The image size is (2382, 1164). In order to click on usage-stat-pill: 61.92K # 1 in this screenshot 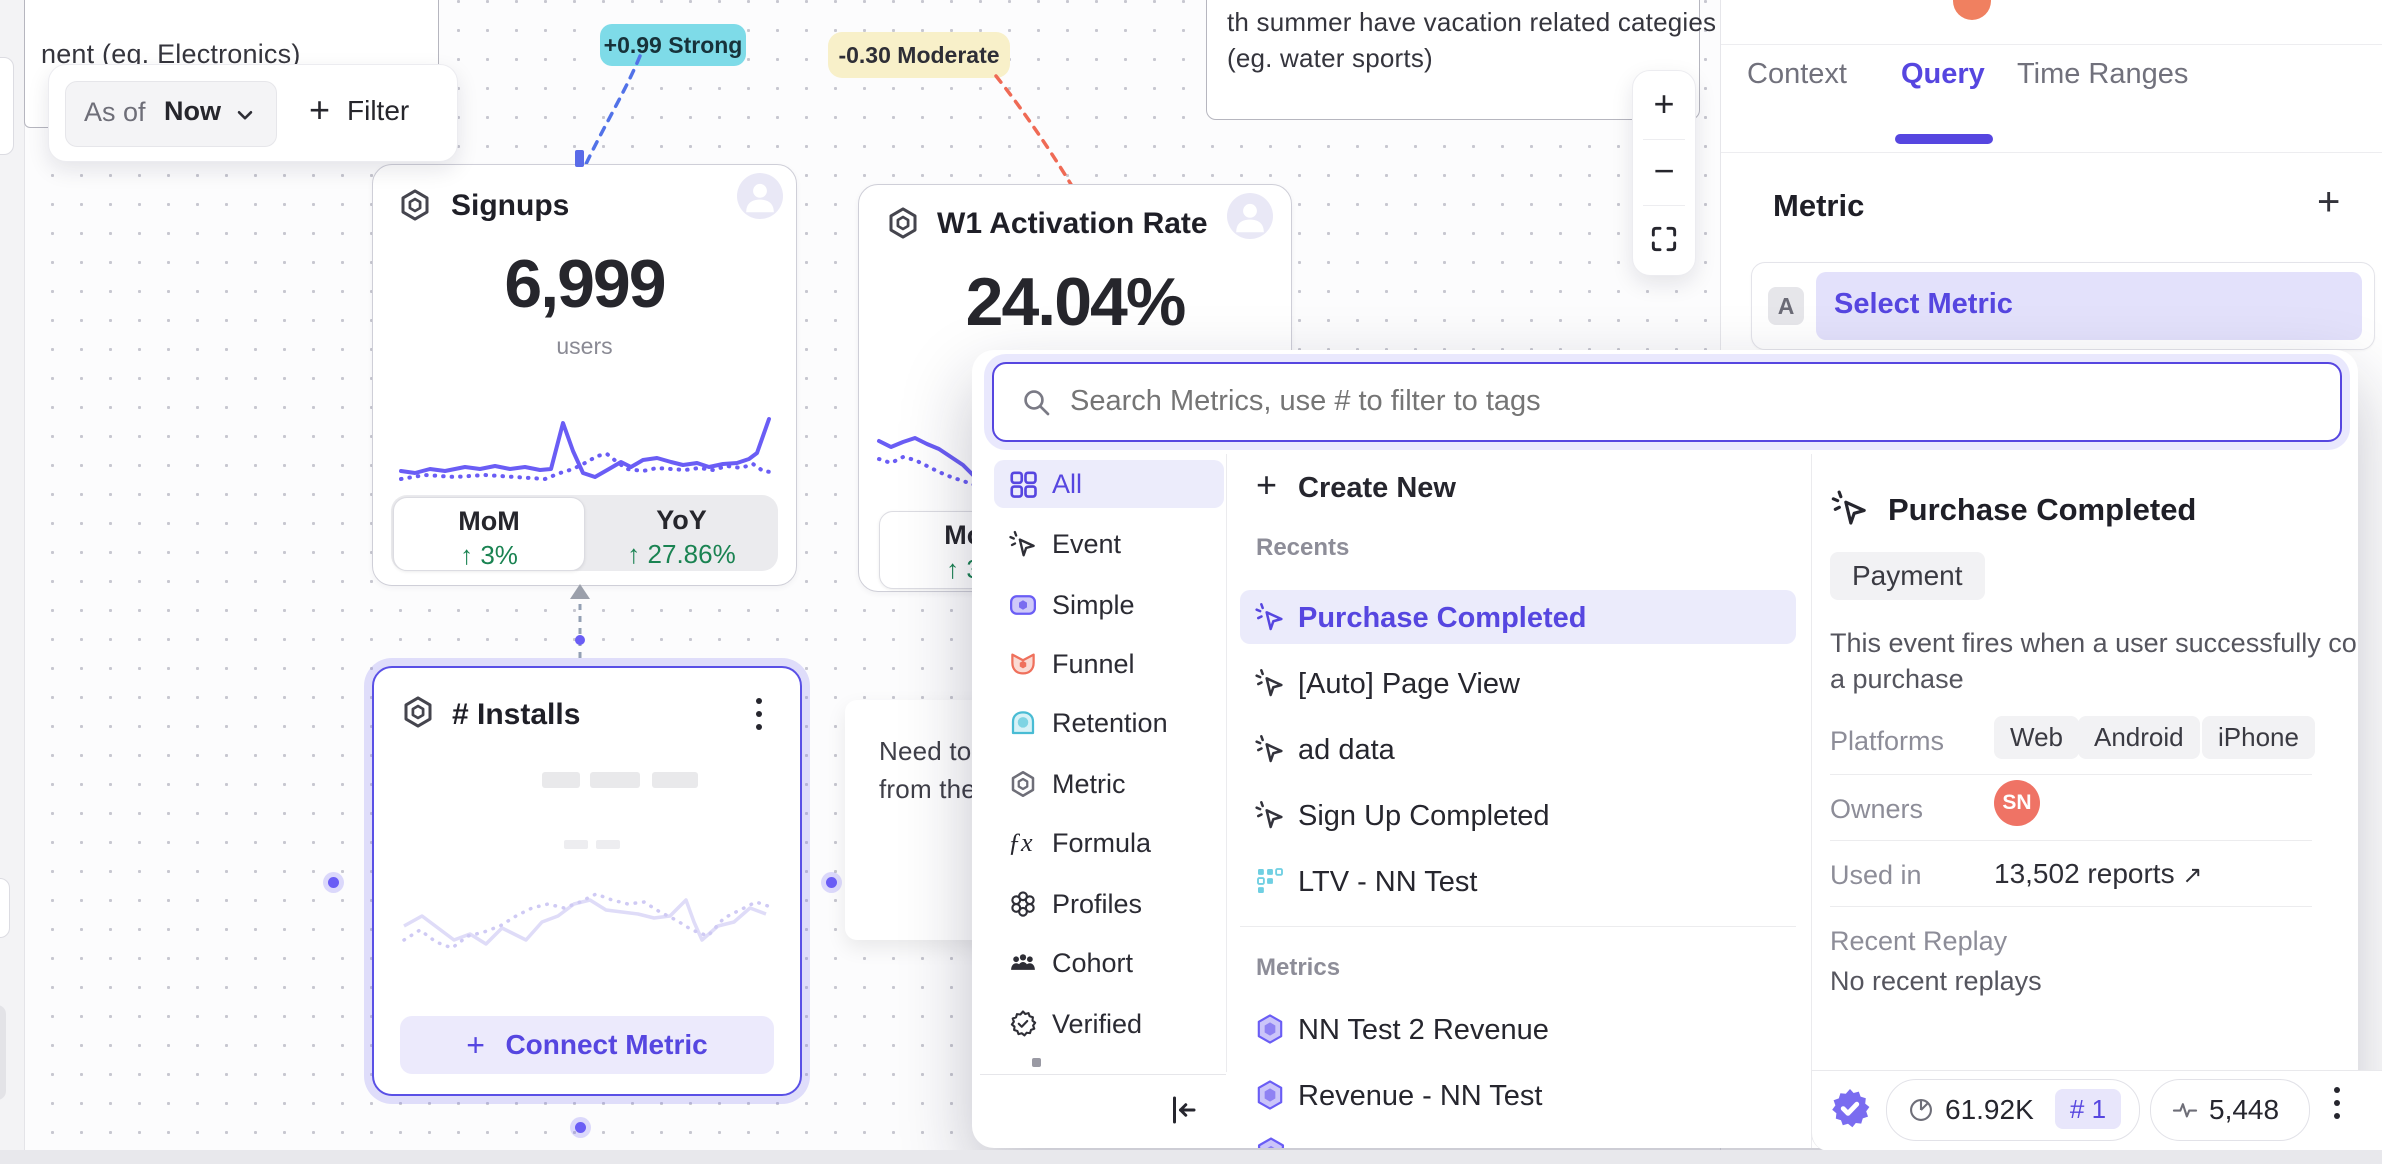, I will do `click(2013, 1110)`.